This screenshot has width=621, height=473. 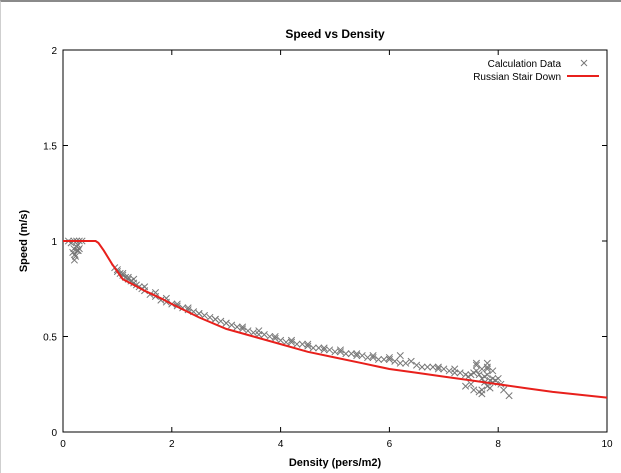 I want to click on y-tick-label: 1.5, so click(x=50, y=147).